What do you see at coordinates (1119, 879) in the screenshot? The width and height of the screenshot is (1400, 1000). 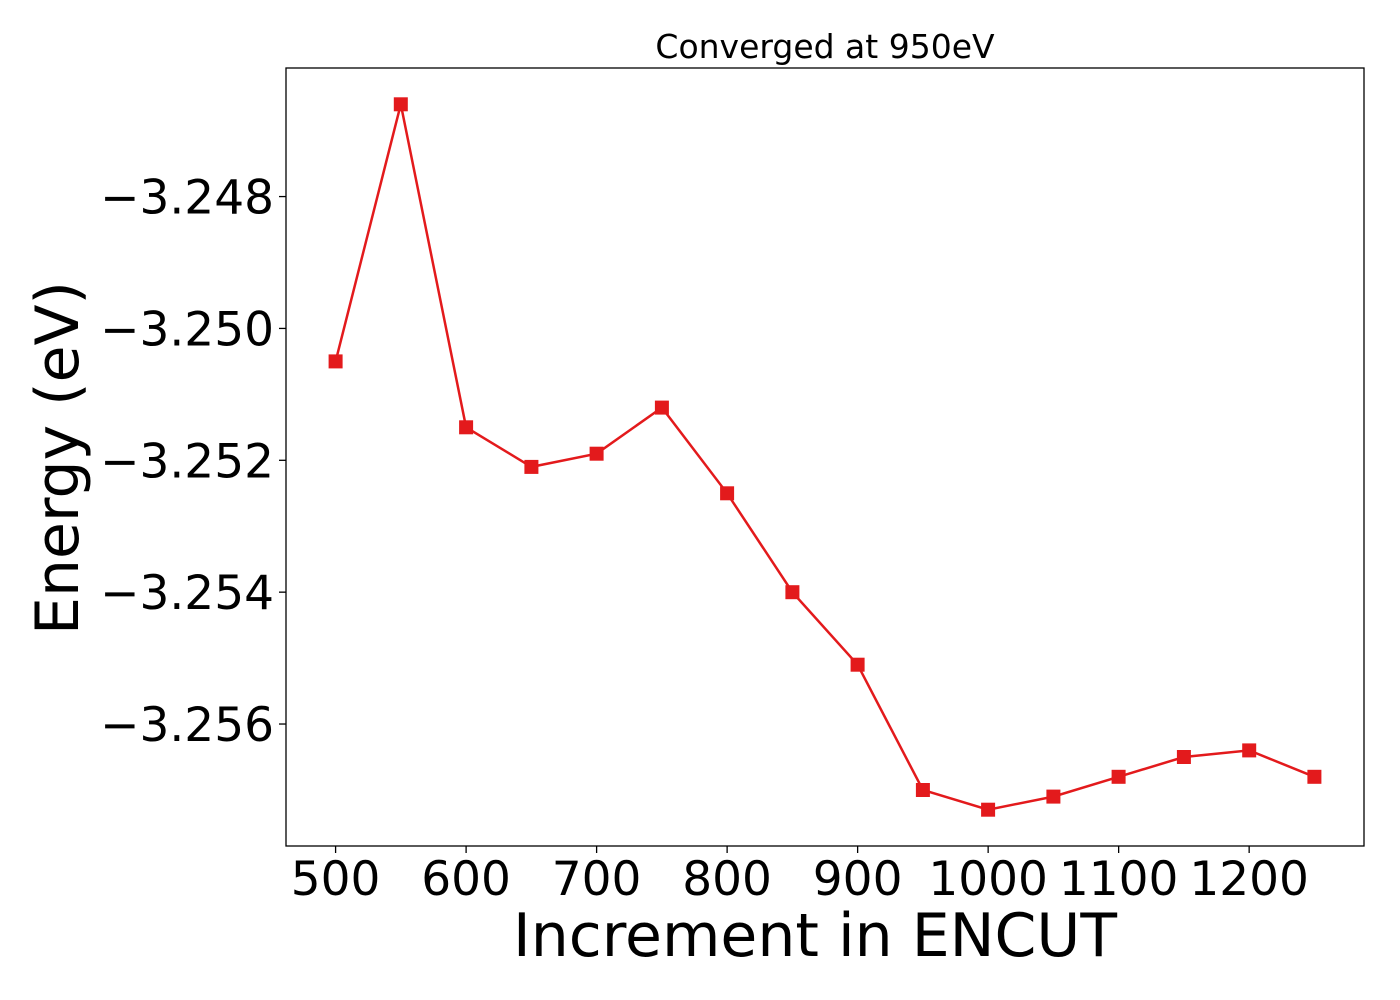 I see `x-tick-label: 1100` at bounding box center [1119, 879].